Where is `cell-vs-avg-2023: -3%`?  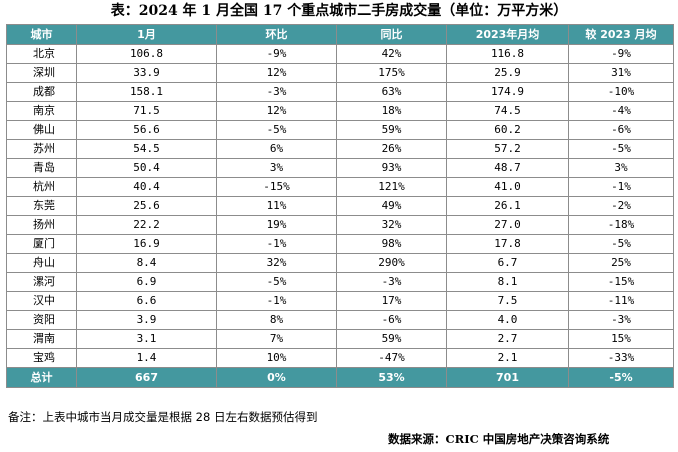
cell-vs-avg-2023: -3% is located at coordinates (621, 320).